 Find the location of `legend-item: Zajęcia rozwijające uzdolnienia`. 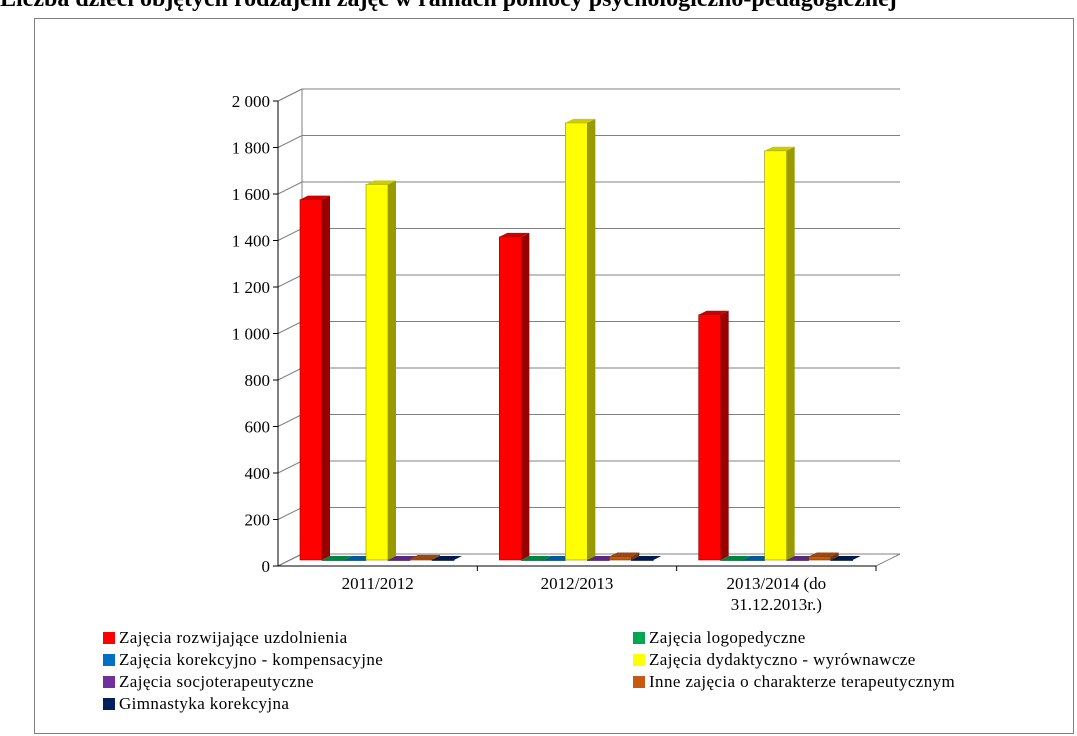

legend-item: Zajęcia rozwijające uzdolnienia is located at coordinates (225, 637).